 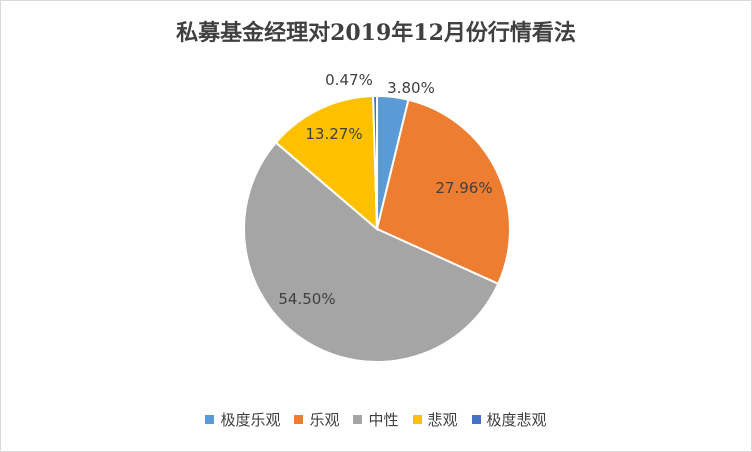 What do you see at coordinates (333, 134) in the screenshot?
I see `slice-label-3: 13.27%` at bounding box center [333, 134].